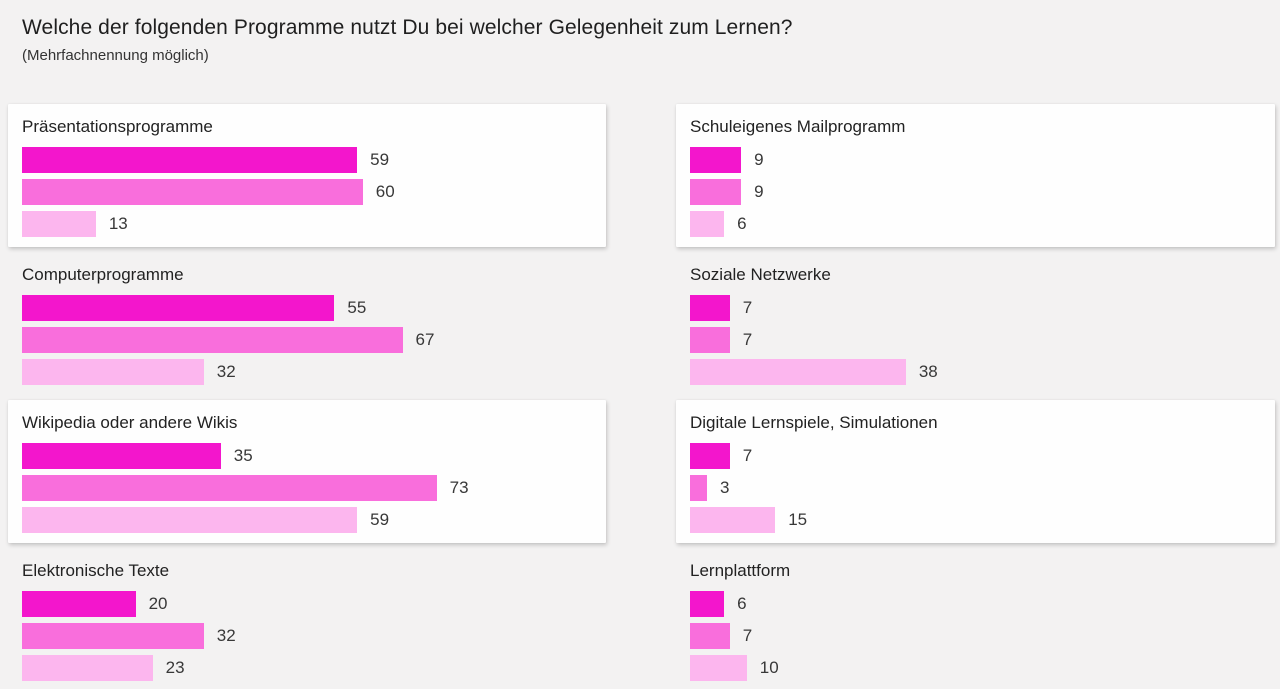  I want to click on panel-bars: 59 60 13, so click(307, 192).